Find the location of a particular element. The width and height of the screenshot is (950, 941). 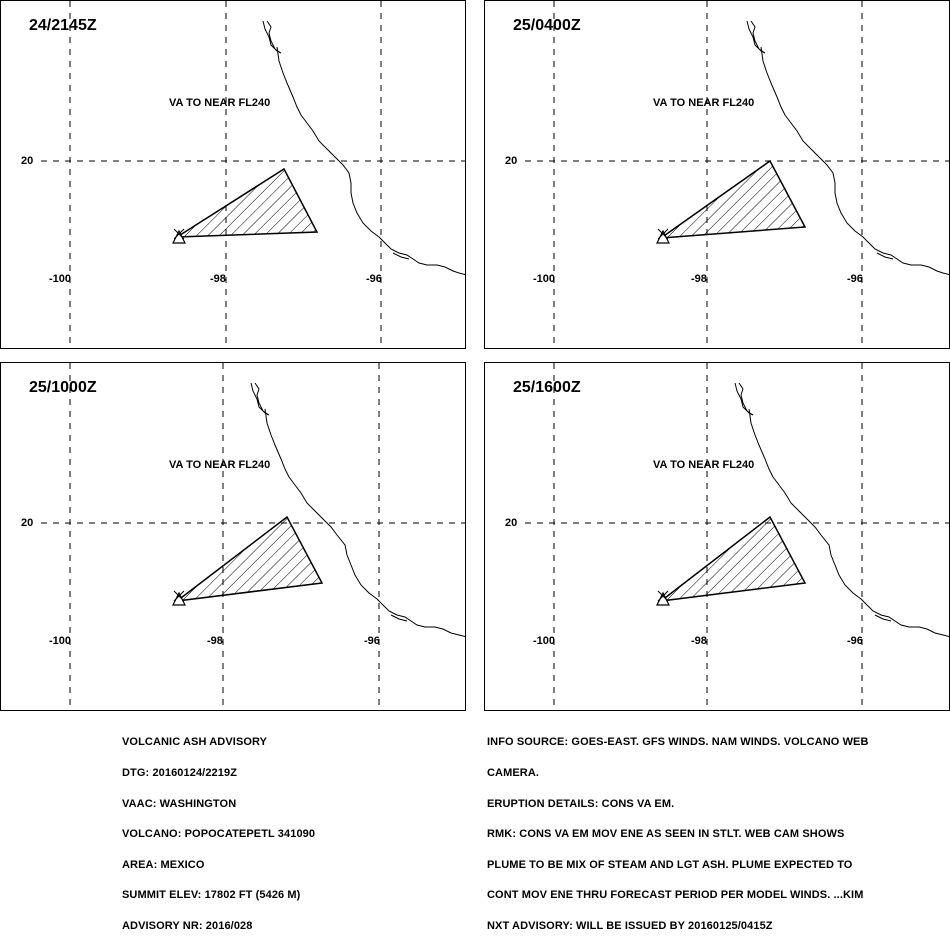

advisory-summit: SUMMIT ELEV: 17802 FT (5426 M) is located at coordinates (211, 895).